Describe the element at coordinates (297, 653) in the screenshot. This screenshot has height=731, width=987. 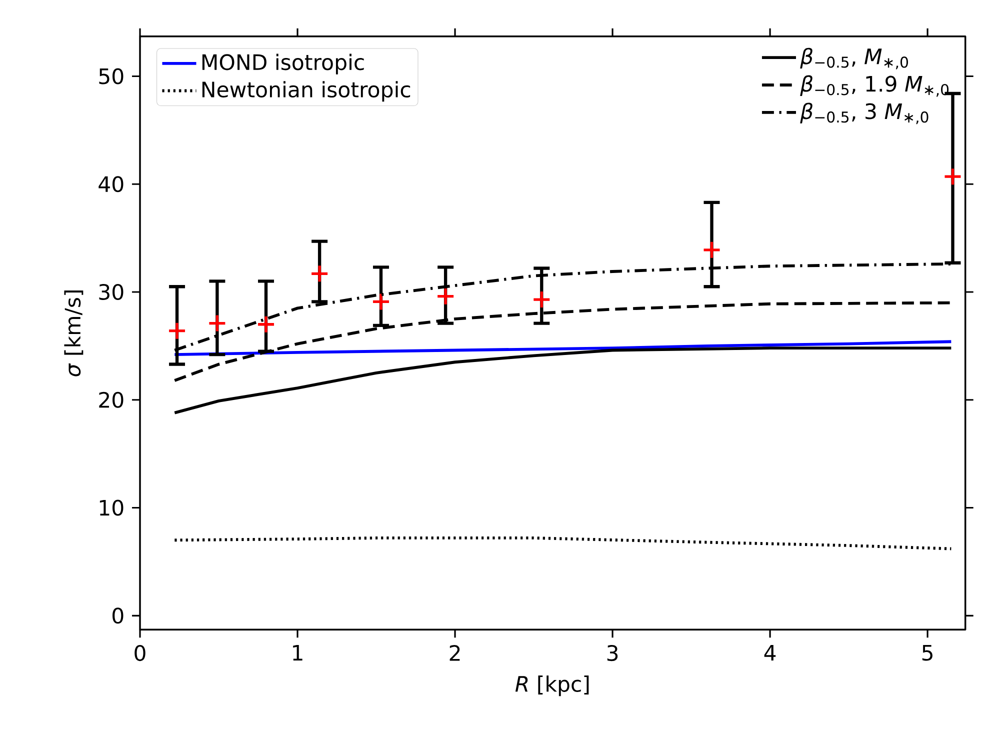
I see `x-tick-label: 1` at that location.